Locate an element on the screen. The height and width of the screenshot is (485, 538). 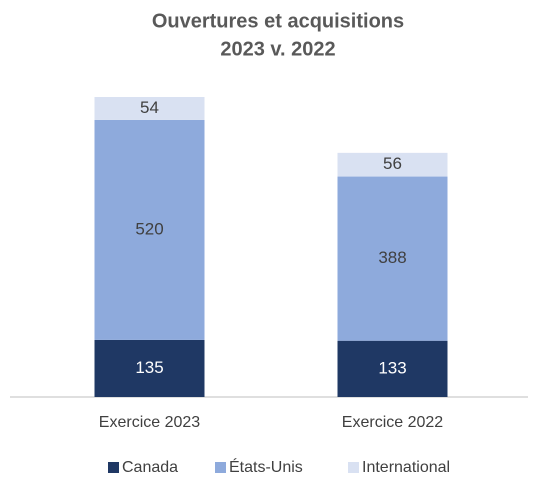
data-label: 54 is located at coordinates (149, 107).